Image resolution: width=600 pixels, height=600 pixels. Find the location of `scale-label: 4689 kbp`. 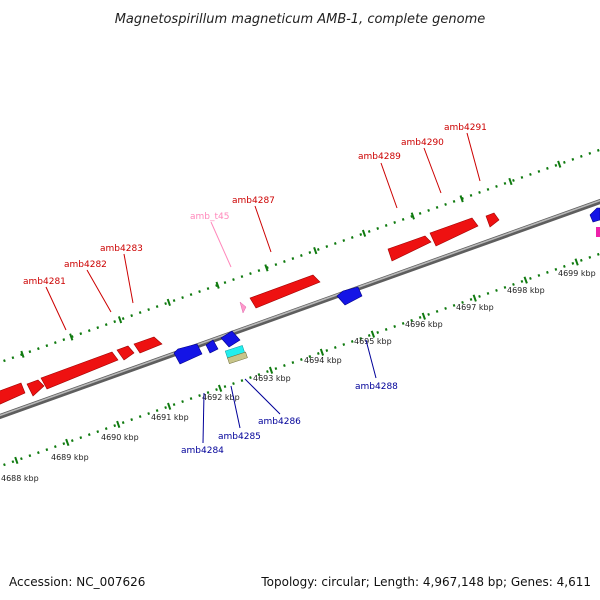

scale-label: 4689 kbp is located at coordinates (70, 457).